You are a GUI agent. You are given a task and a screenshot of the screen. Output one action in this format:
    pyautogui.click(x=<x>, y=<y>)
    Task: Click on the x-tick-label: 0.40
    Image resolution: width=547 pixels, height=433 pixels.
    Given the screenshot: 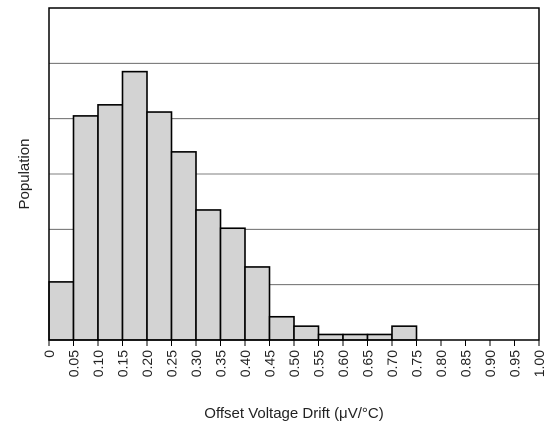 What is the action you would take?
    pyautogui.click(x=245, y=363)
    